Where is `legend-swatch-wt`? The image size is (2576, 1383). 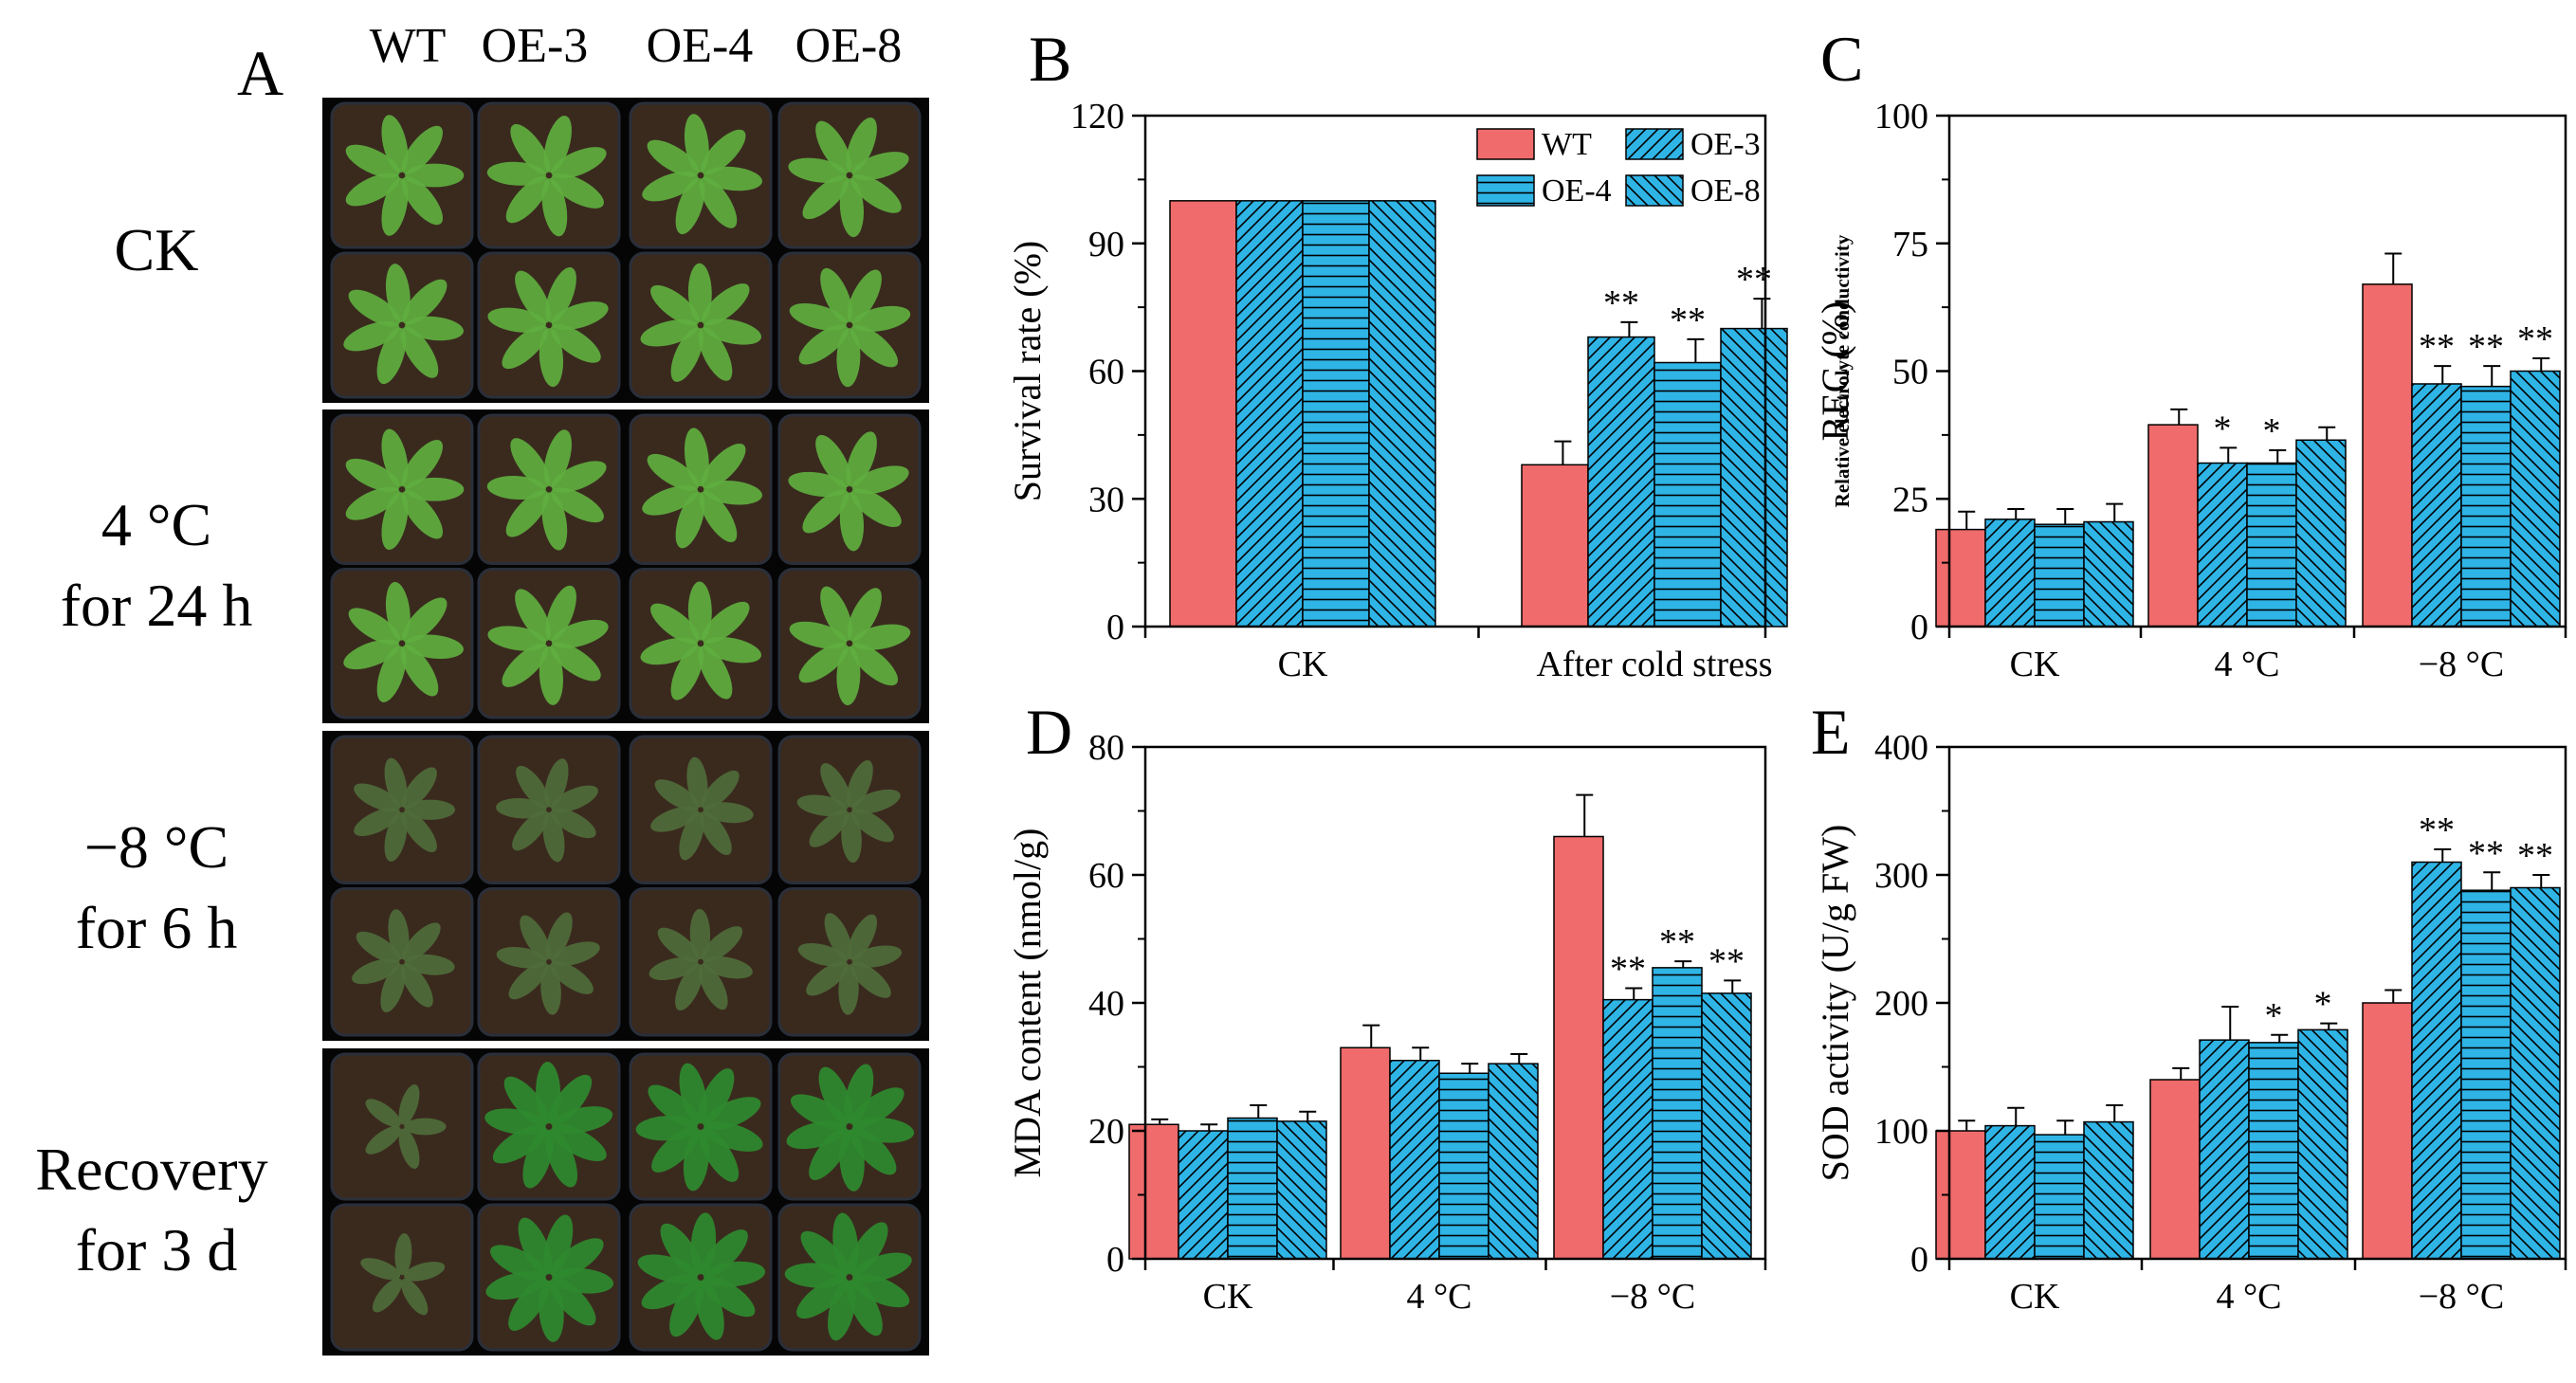 legend-swatch-wt is located at coordinates (1505, 144).